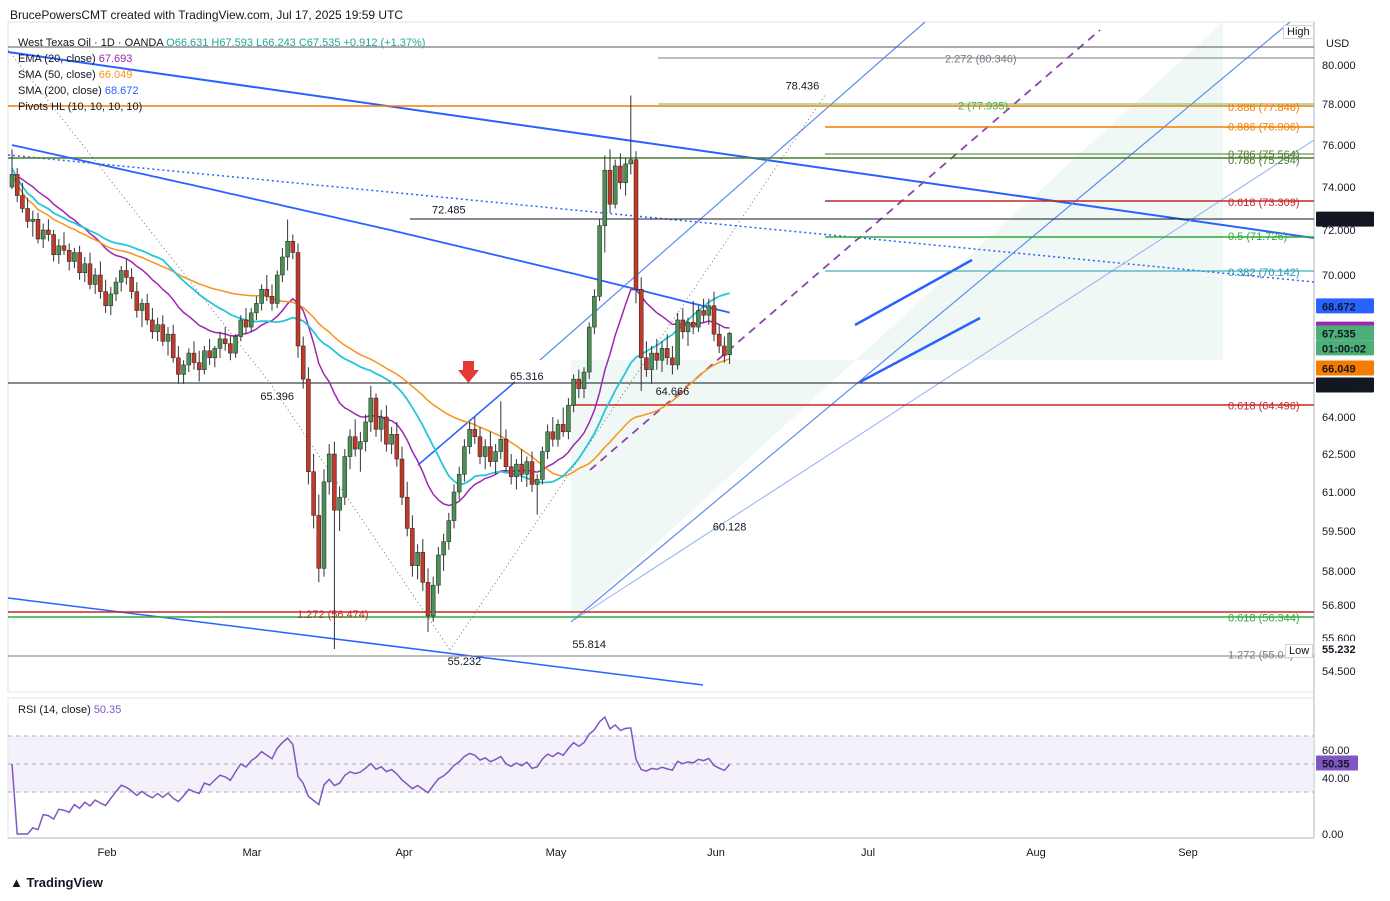  I want to click on fib-label-2: 0.886 (77.846), so click(1264, 108).